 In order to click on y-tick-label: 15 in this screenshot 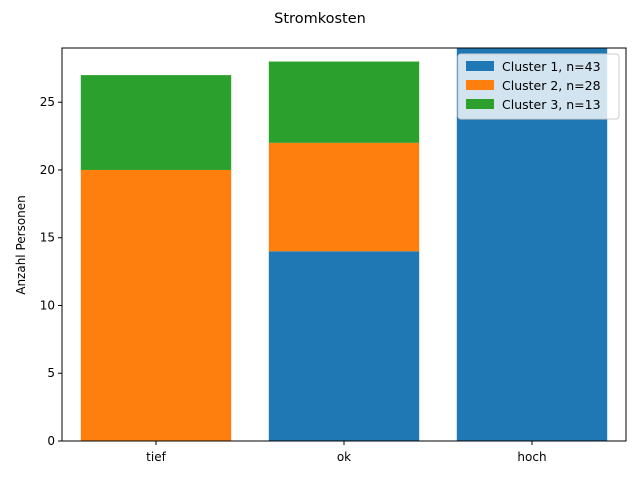, I will do `click(47, 238)`.